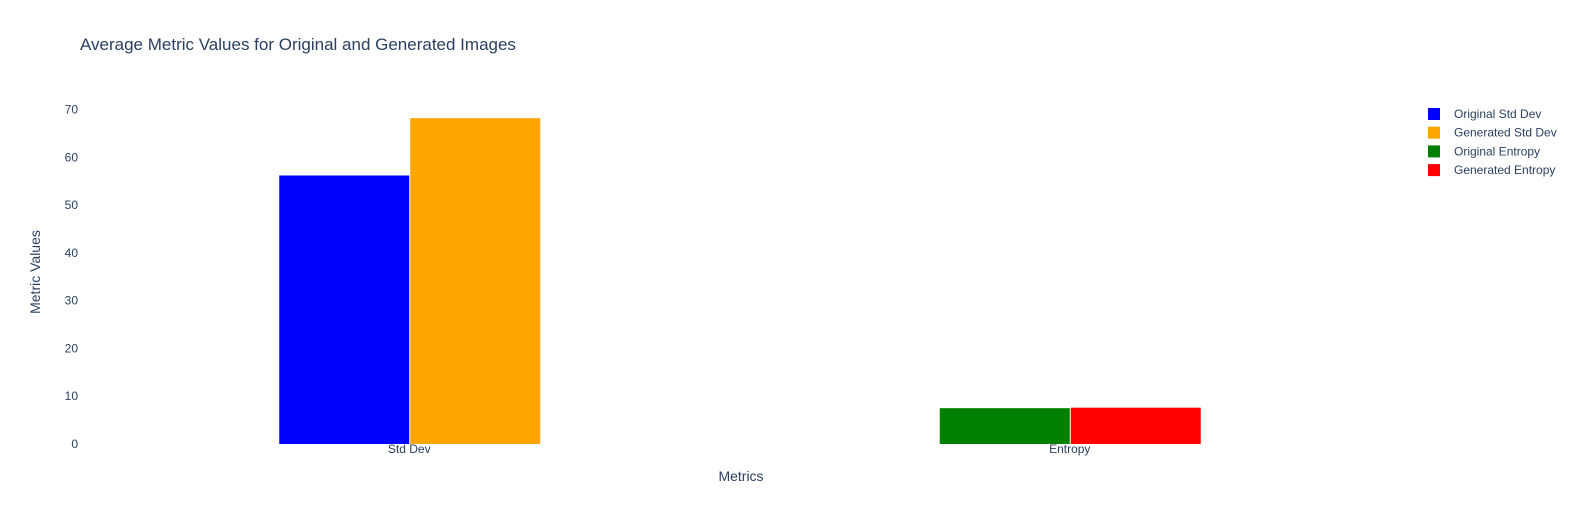  What do you see at coordinates (344, 309) in the screenshot?
I see `bar-original-std-dev` at bounding box center [344, 309].